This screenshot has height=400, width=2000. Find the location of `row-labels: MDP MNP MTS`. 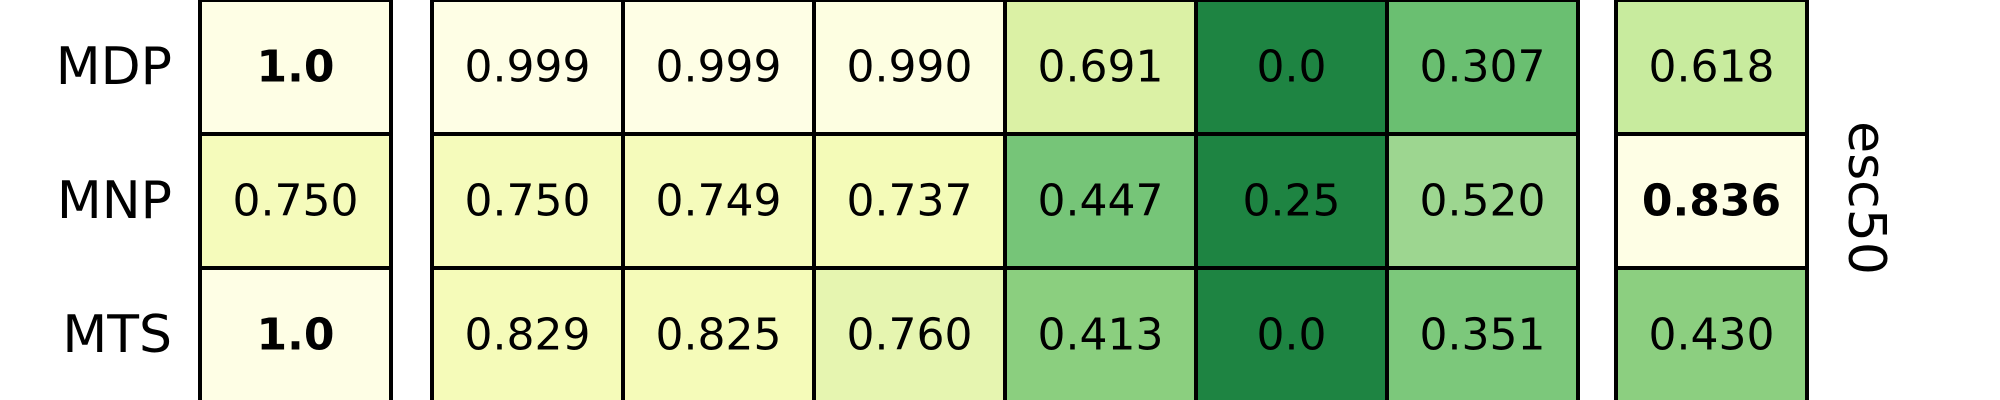

row-labels: MDP MNP MTS is located at coordinates (114, 201).